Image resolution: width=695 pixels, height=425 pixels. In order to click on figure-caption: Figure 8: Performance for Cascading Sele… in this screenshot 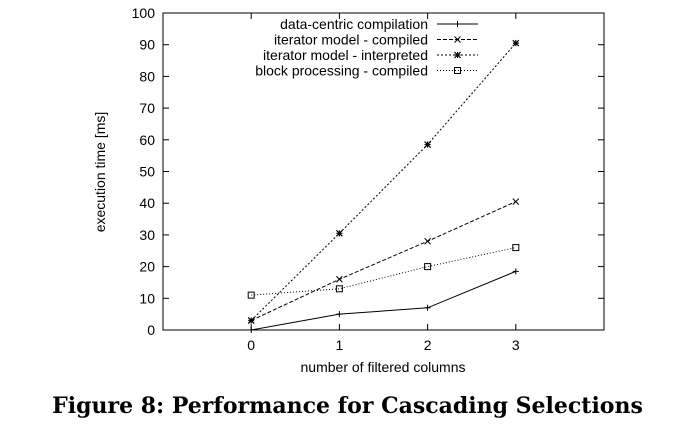, I will do `click(347, 406)`.